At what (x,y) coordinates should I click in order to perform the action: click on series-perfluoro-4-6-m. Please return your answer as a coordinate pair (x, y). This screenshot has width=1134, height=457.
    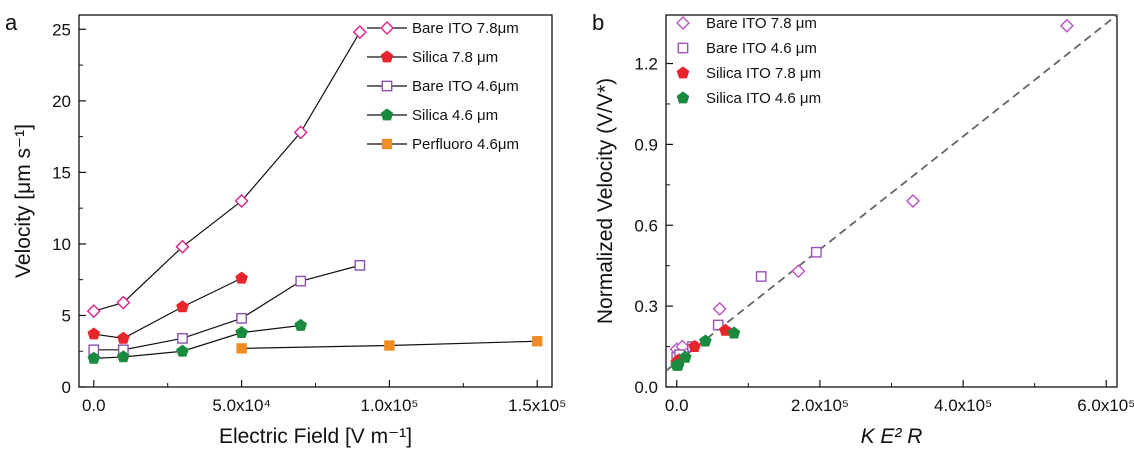
    Looking at the image, I should click on (389, 345).